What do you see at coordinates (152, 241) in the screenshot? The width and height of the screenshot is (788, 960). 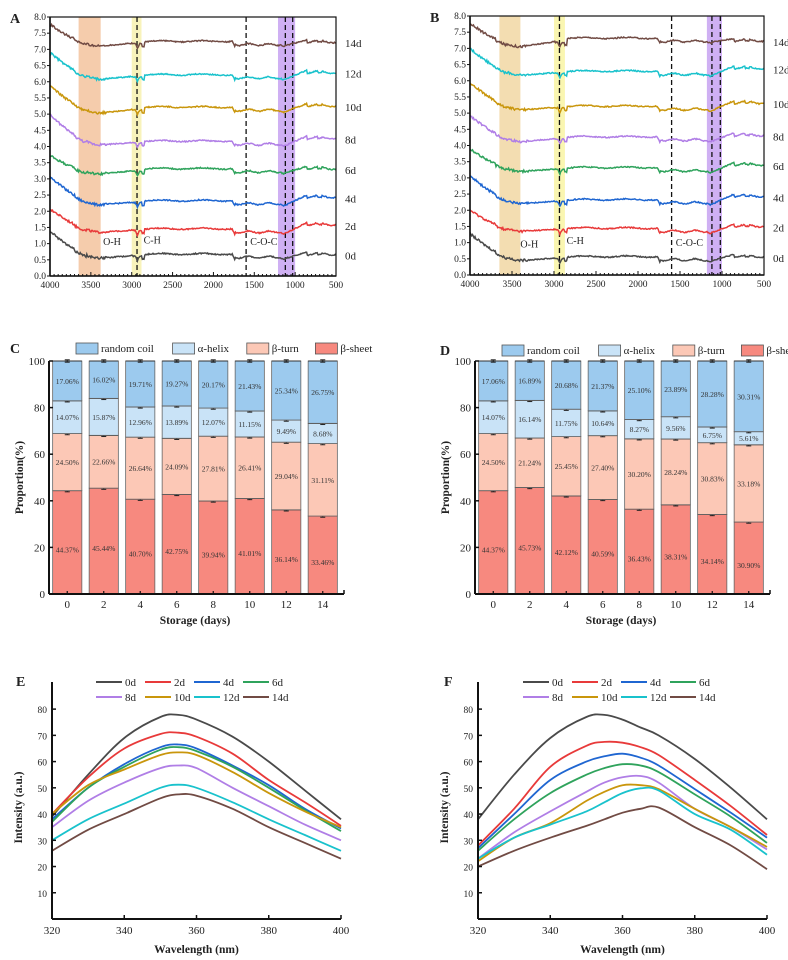 I see `annotation-c-h: C-H` at bounding box center [152, 241].